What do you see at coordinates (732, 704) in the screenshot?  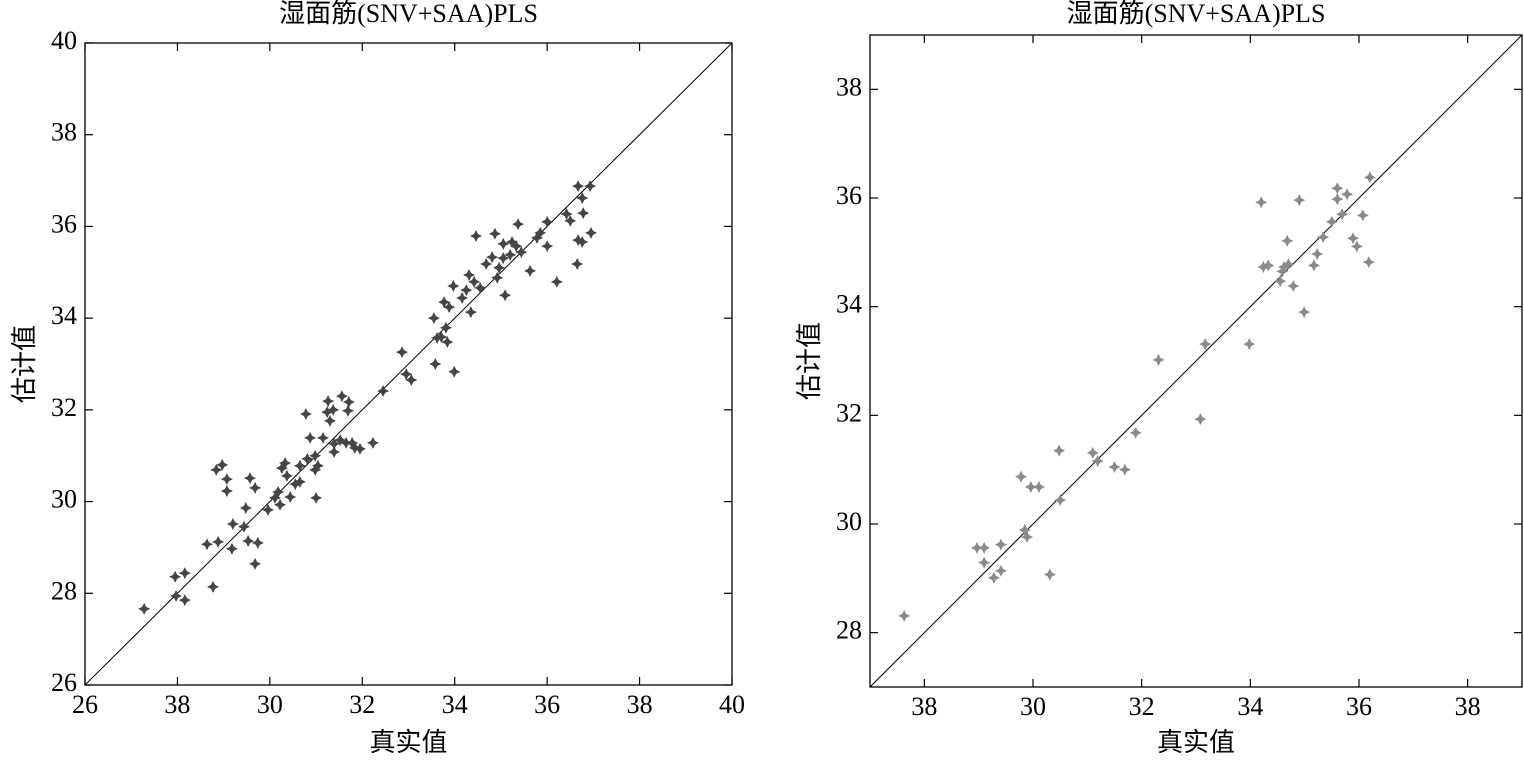 I see `x-tick-label: 40` at bounding box center [732, 704].